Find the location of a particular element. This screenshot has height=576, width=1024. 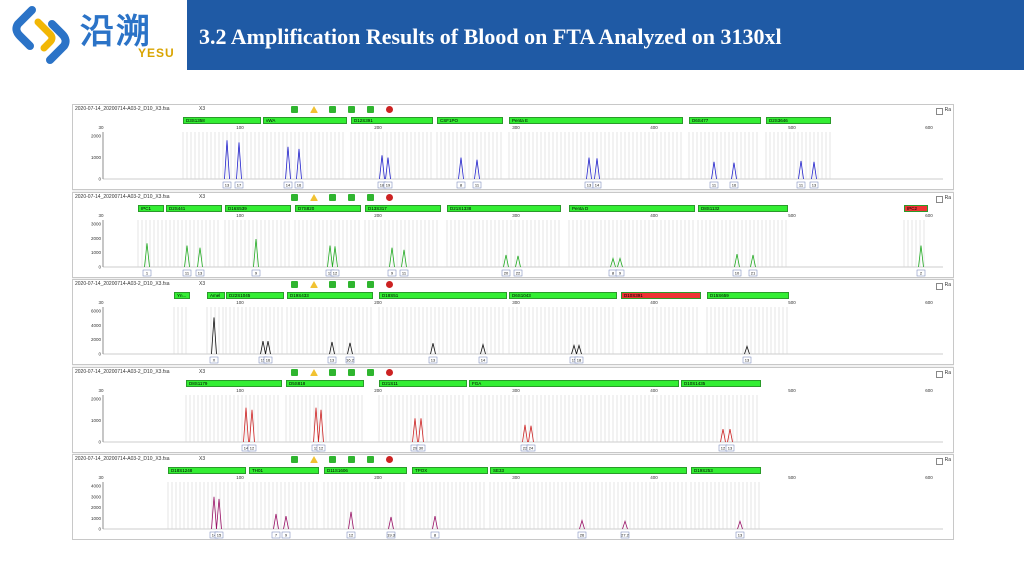

locus-bin-label: D19S433 is located at coordinates (330, 295).